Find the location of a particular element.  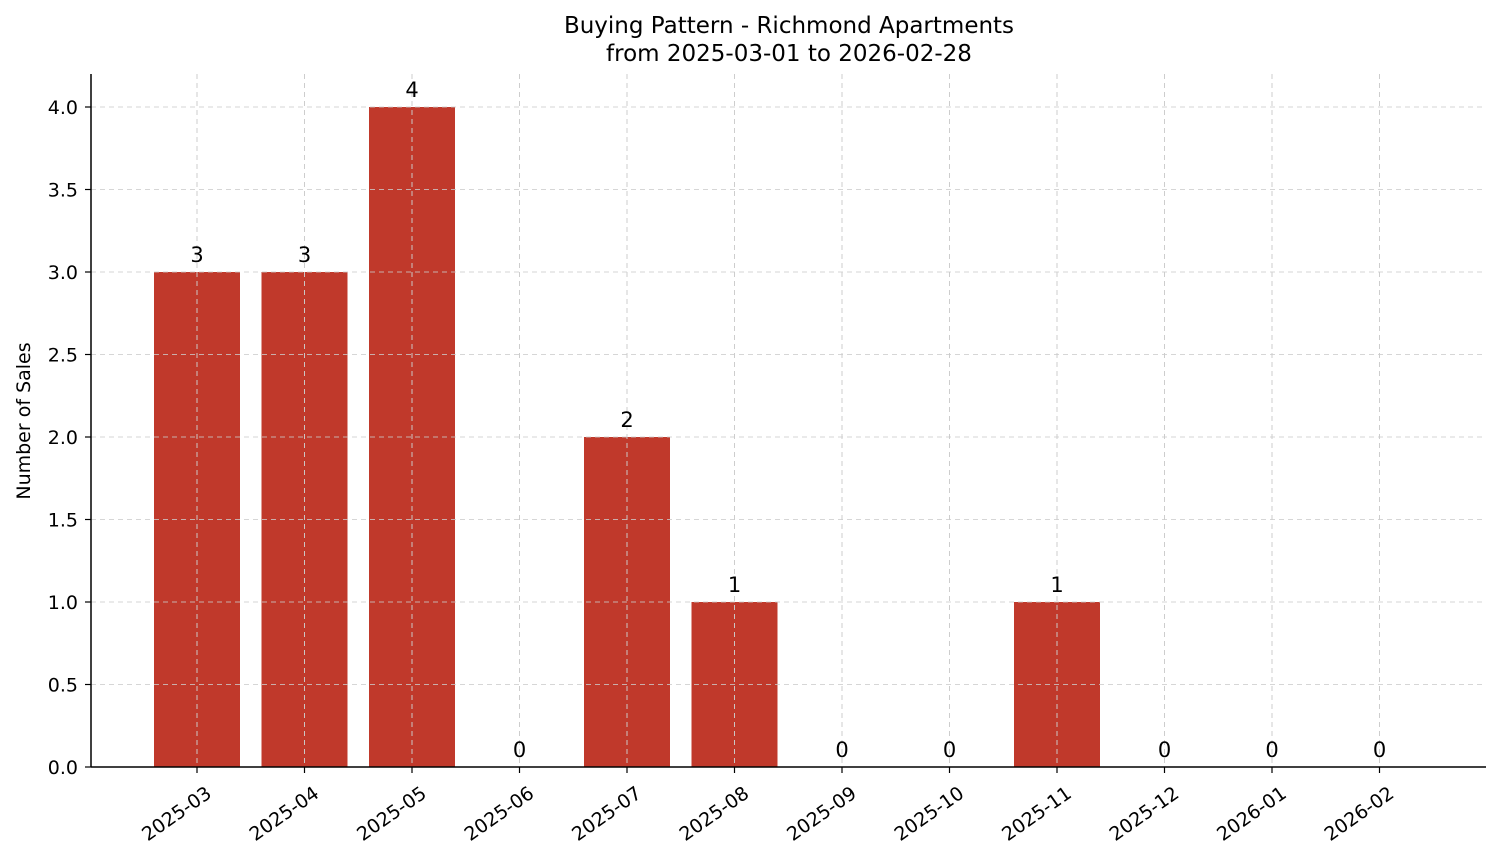

y-tick-label: 3.0 is located at coordinates (63, 273).